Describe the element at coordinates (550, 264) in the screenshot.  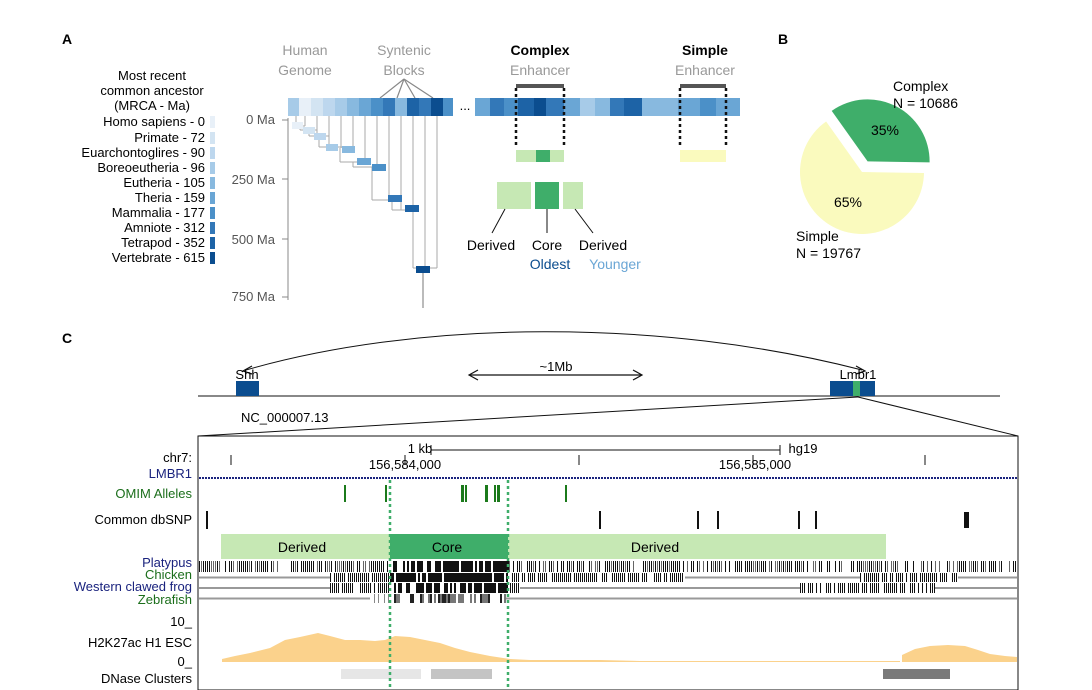
I see `oldest-label: Oldest` at that location.